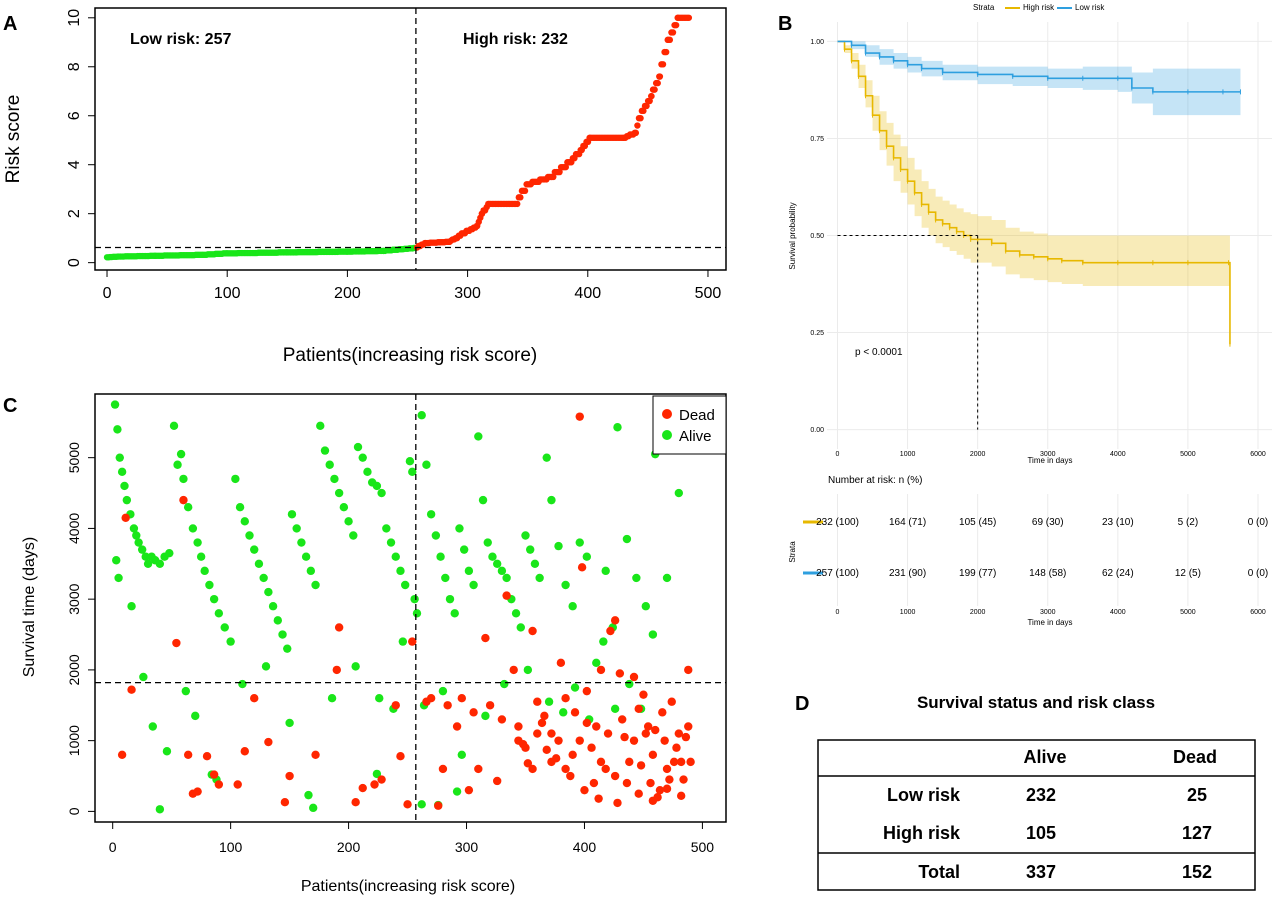 Image resolution: width=1276 pixels, height=899 pixels. What do you see at coordinates (1197, 795) in the screenshot?
I see `table-d-cell: 25` at bounding box center [1197, 795].